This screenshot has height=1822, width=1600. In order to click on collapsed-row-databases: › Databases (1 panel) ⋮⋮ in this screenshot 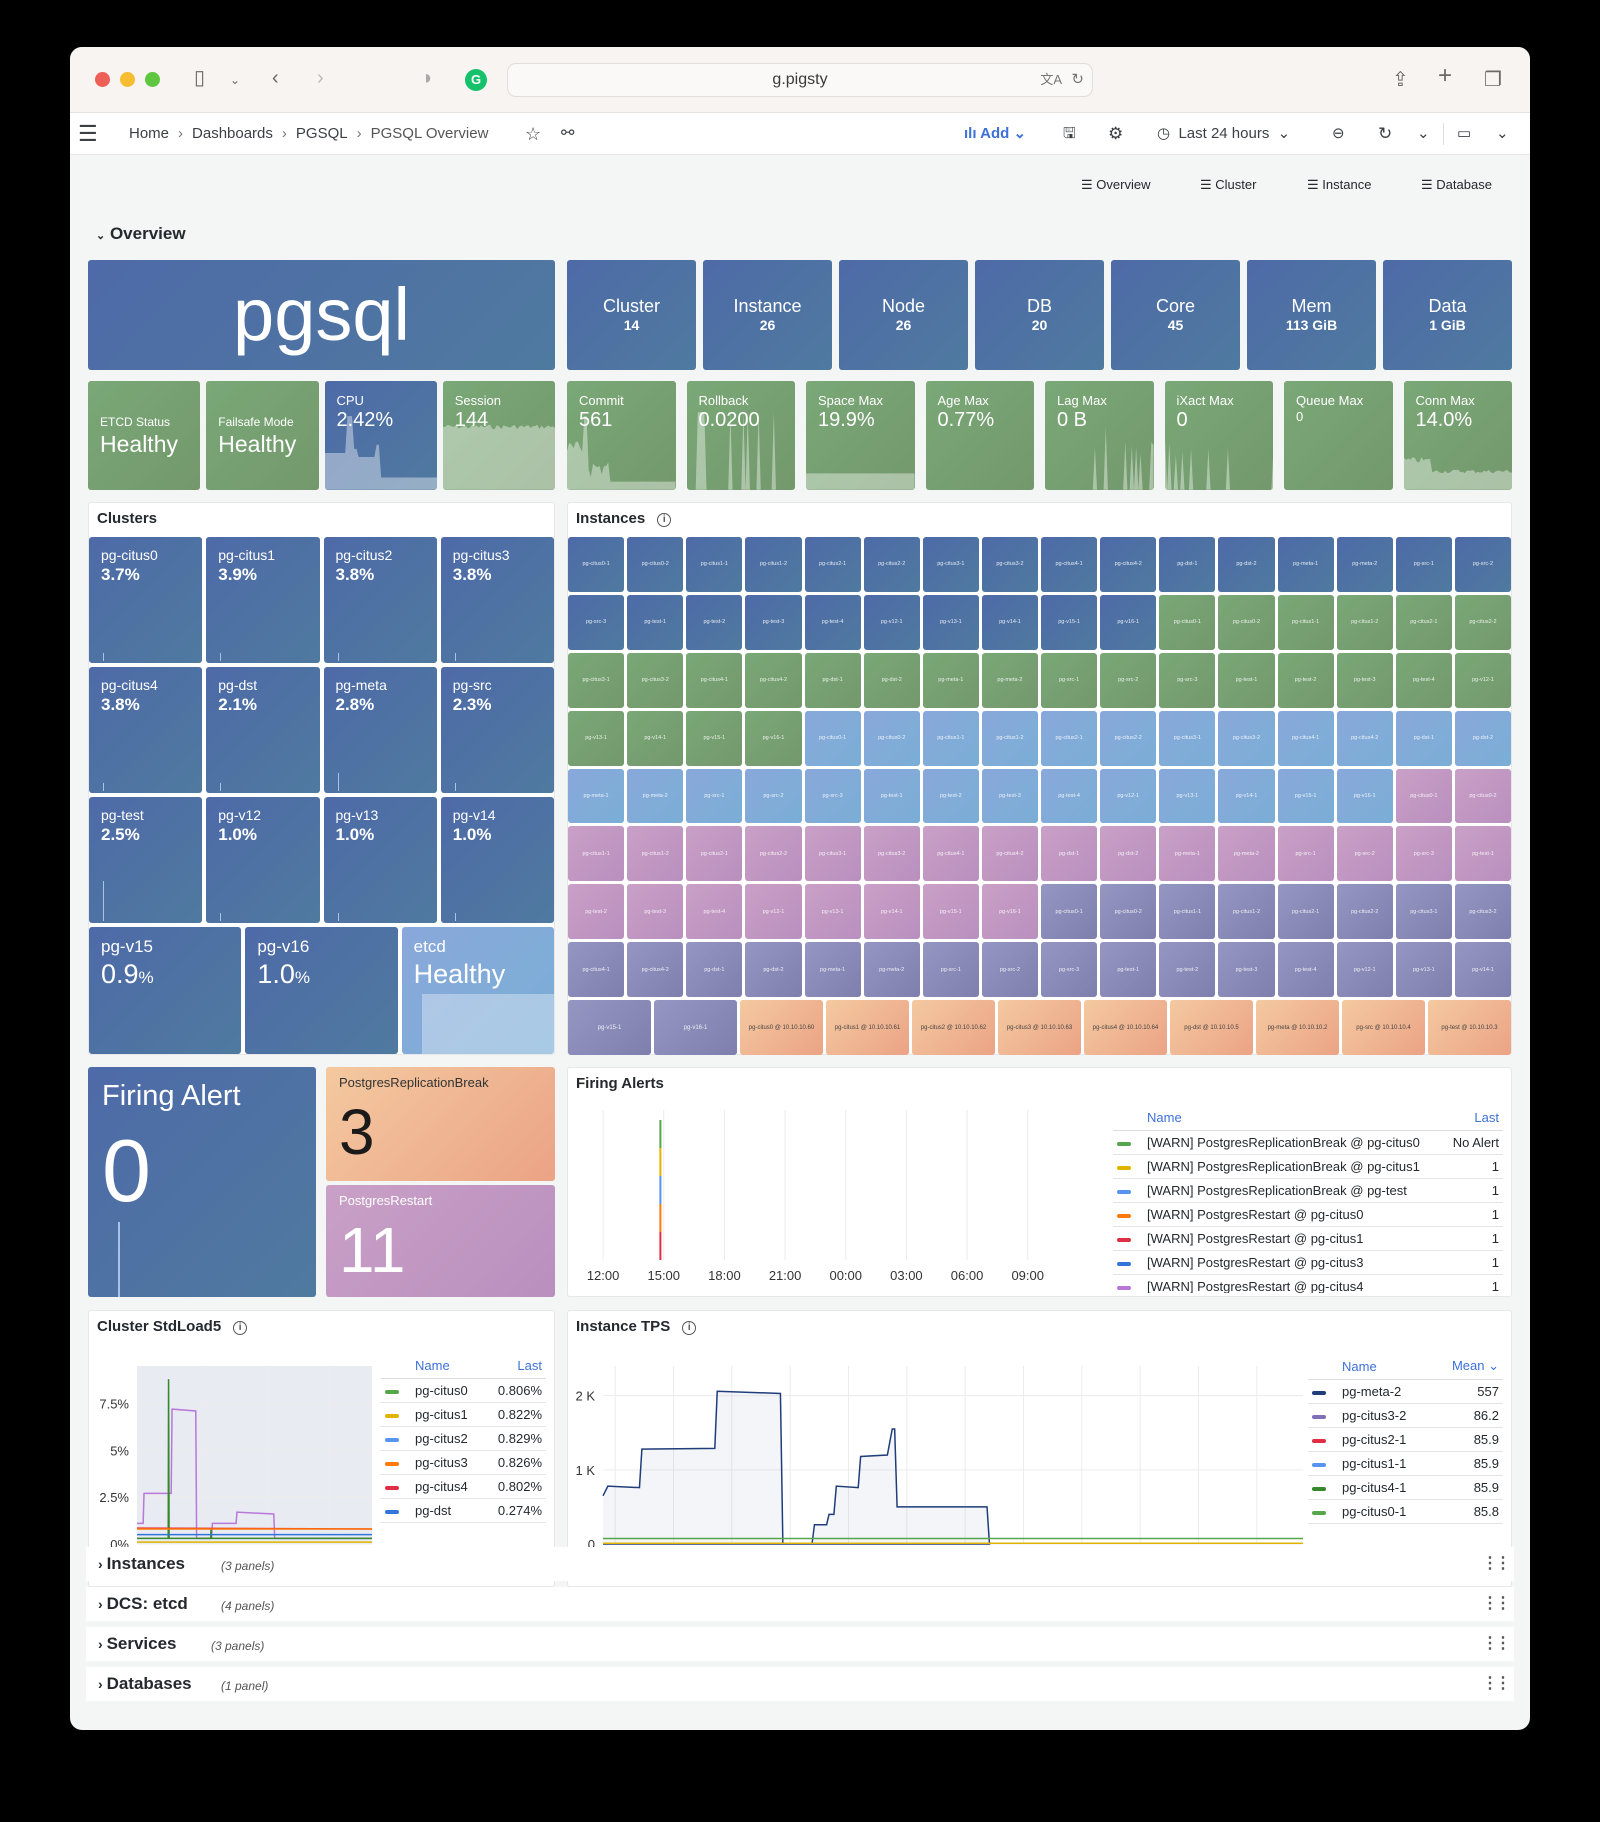, I will do `click(800, 1684)`.